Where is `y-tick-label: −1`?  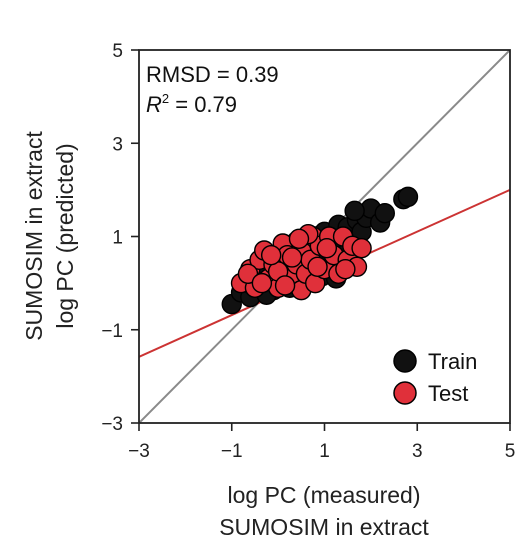 y-tick-label: −1 is located at coordinates (112, 331).